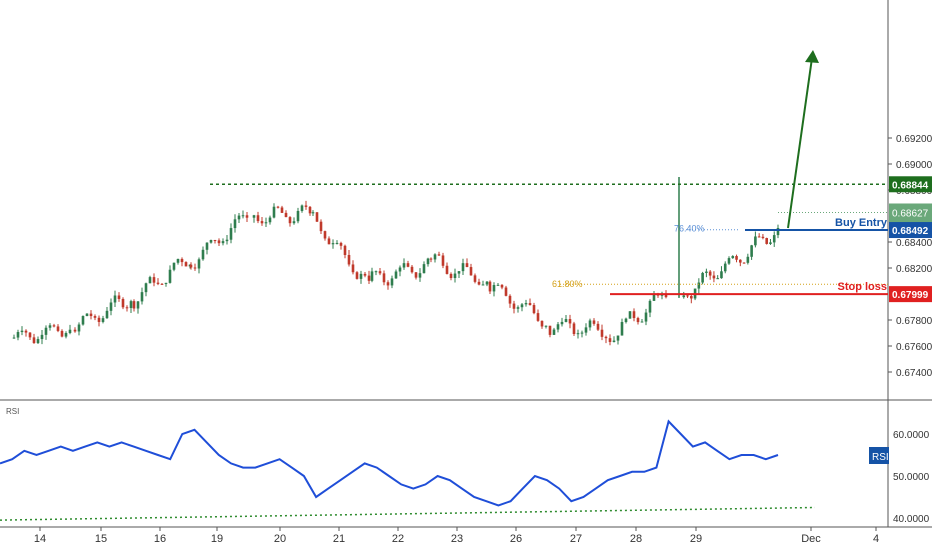 The width and height of the screenshot is (932, 555). Describe the element at coordinates (217, 539) in the screenshot. I see `time-tick-label: 19` at that location.